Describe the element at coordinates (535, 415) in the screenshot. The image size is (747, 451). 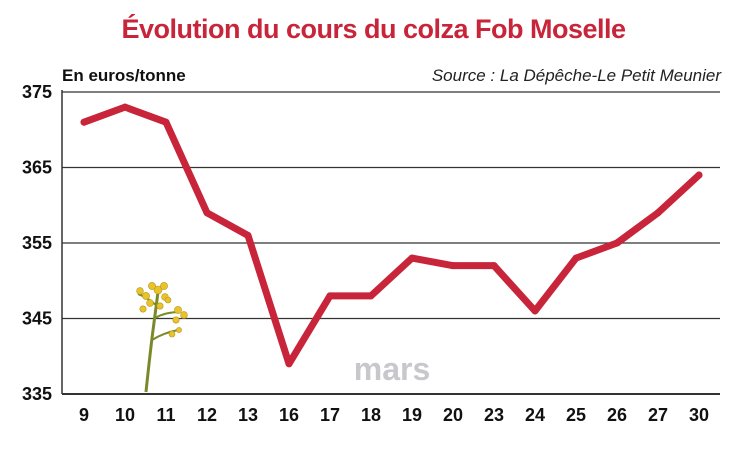
I see `x-tick-label: 24` at that location.